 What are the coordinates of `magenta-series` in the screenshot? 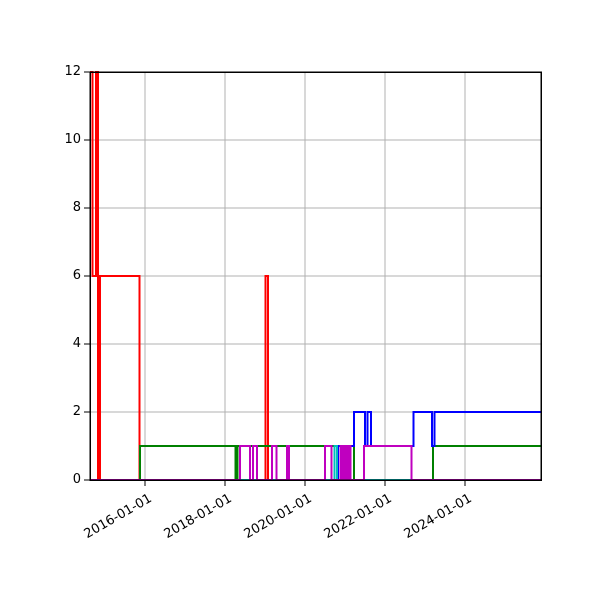 It's located at (315, 463).